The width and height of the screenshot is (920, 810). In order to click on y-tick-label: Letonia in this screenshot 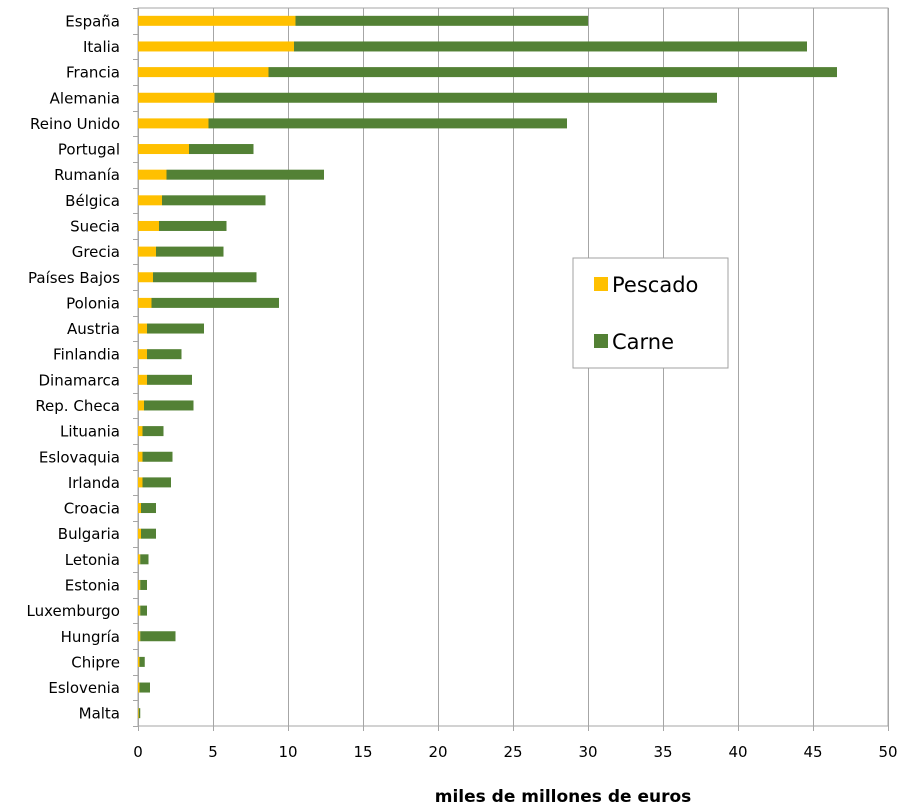, I will do `click(92, 560)`.